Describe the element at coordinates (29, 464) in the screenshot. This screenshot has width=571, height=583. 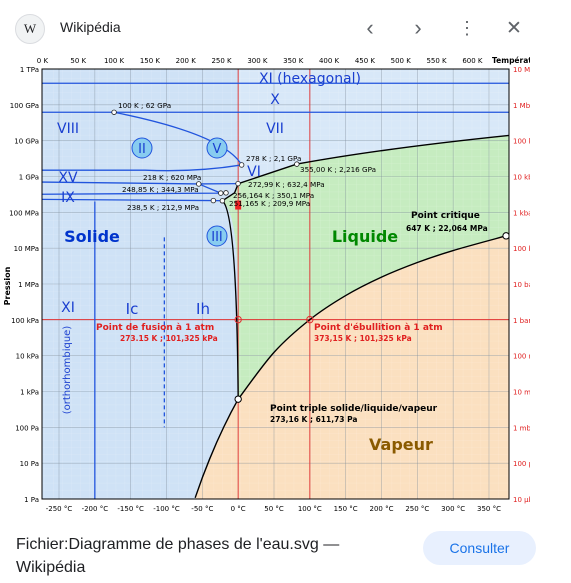
I see `y-tick-label-left: 10 Pa` at that location.